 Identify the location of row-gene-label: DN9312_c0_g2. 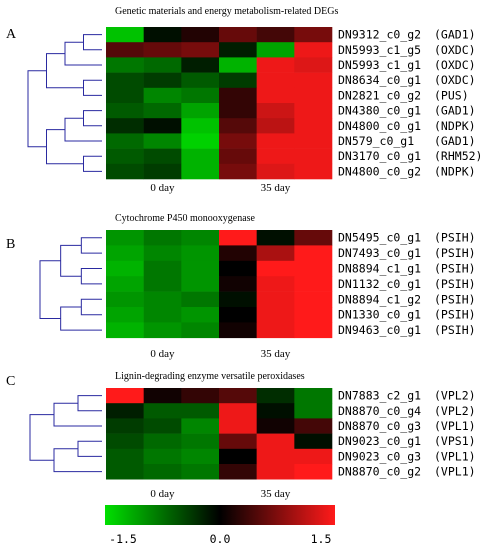
(379, 35).